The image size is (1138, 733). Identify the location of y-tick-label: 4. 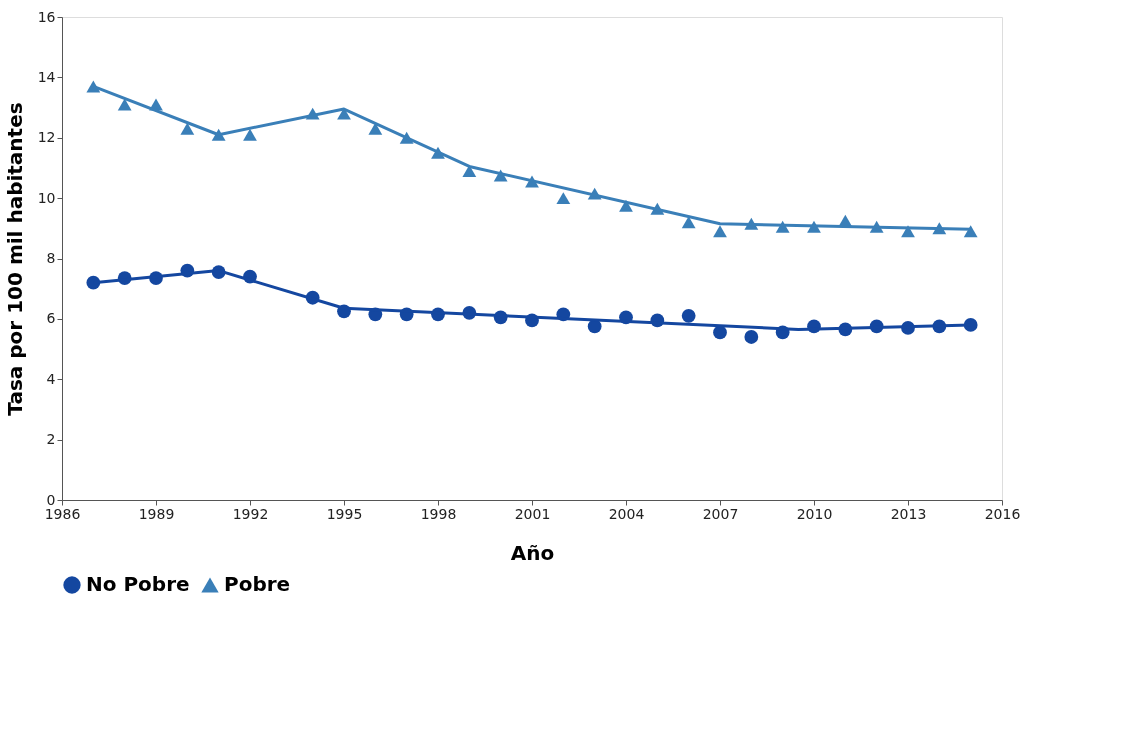
(51, 378).